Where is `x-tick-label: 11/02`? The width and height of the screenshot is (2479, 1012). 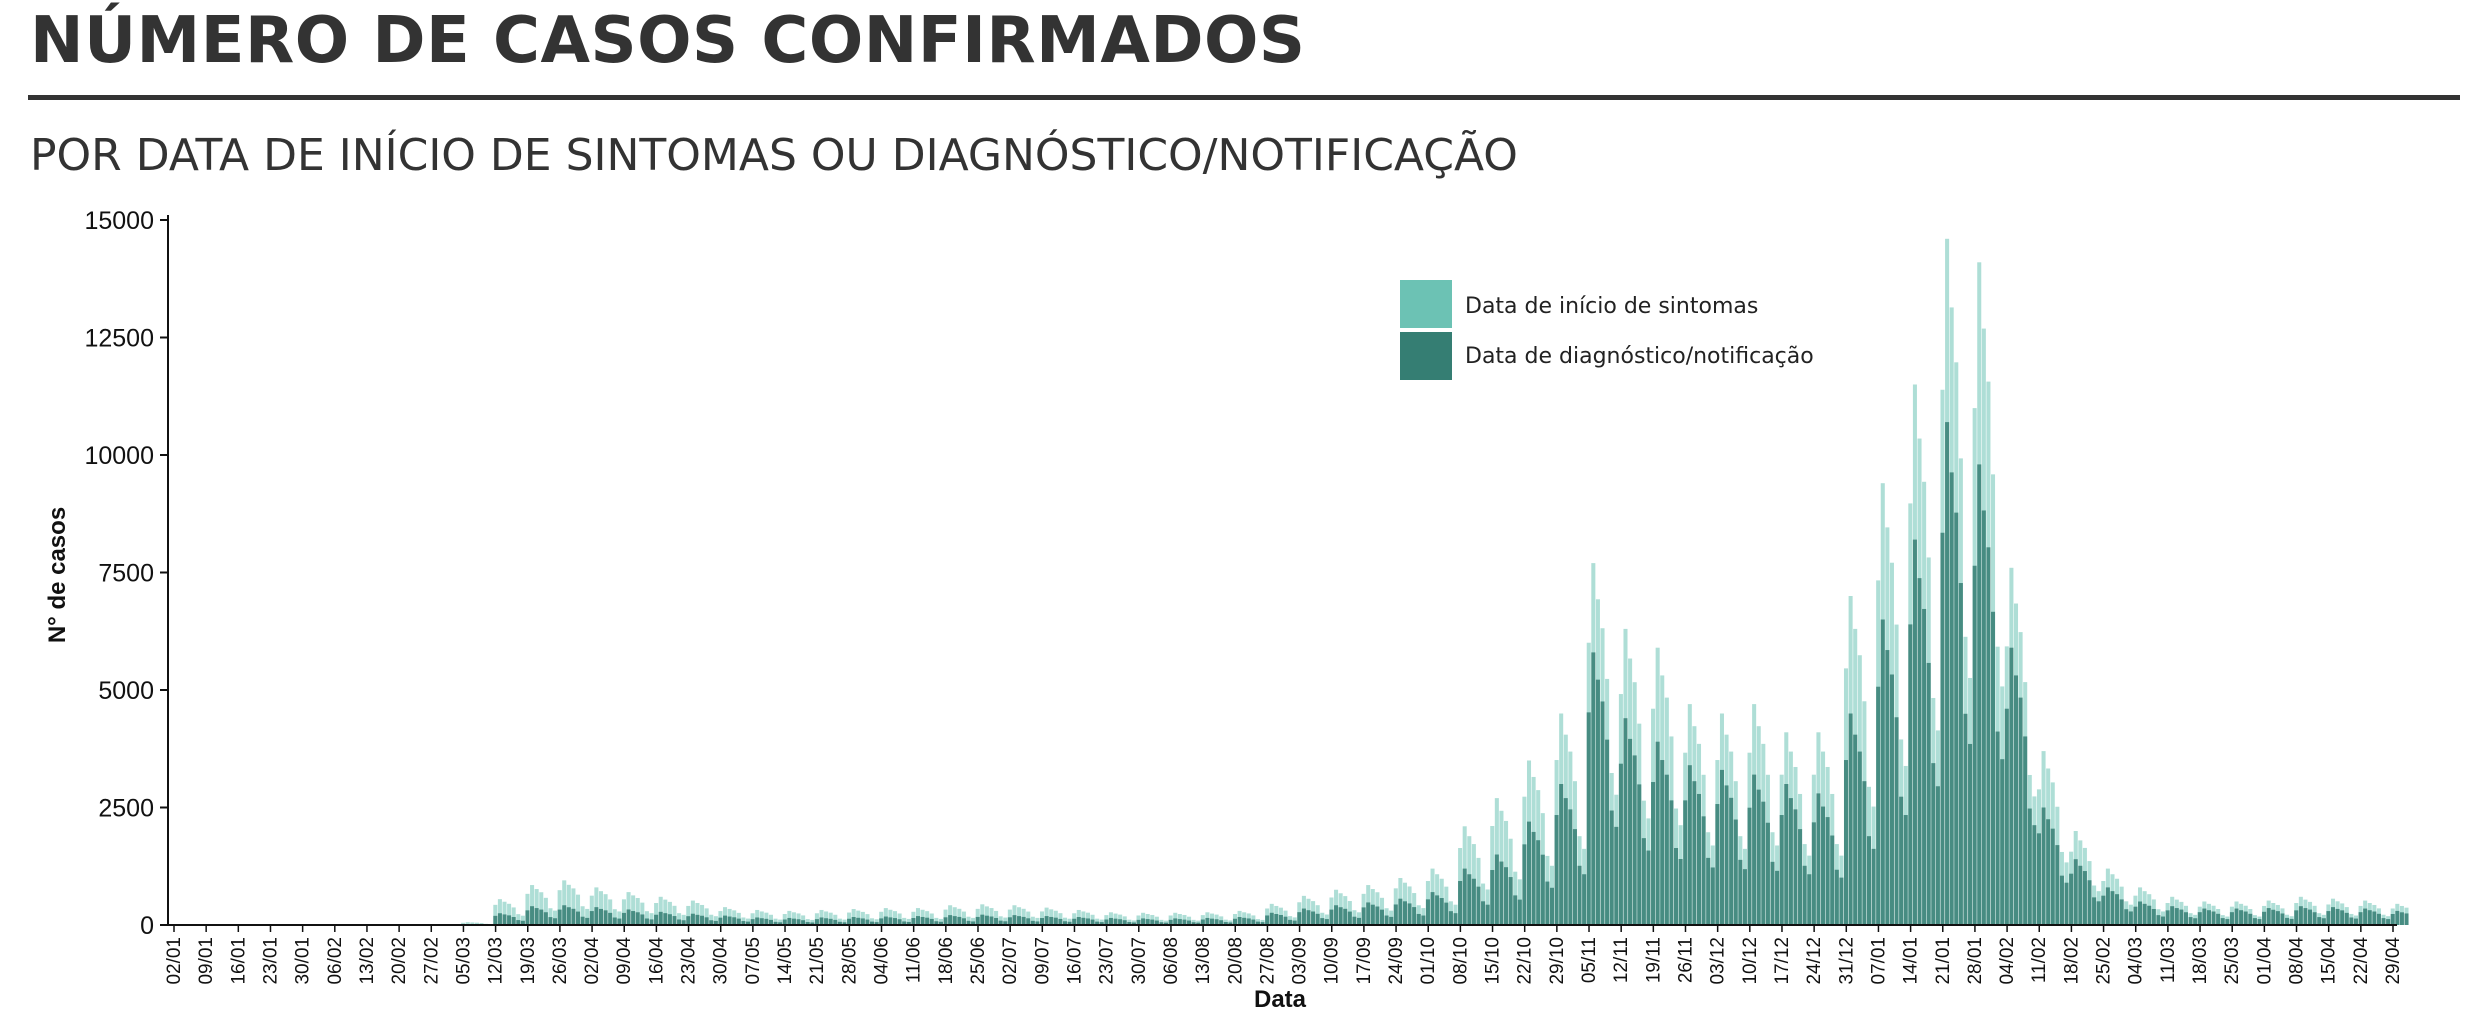
x-tick-label: 11/02 is located at coordinates (2039, 960).